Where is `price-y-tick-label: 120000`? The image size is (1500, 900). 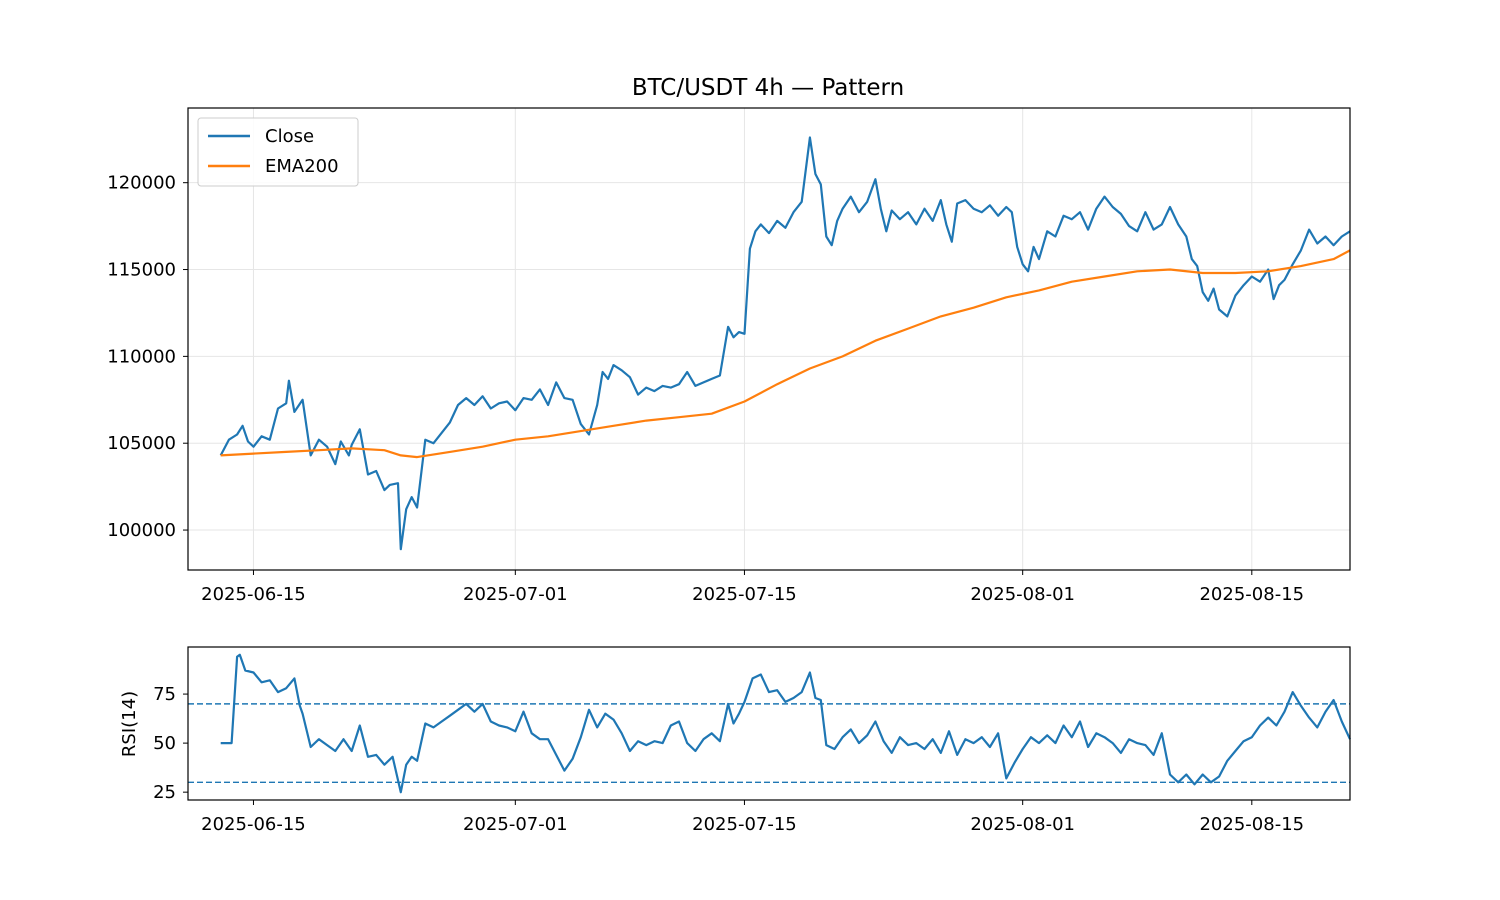 price-y-tick-label: 120000 is located at coordinates (141, 183).